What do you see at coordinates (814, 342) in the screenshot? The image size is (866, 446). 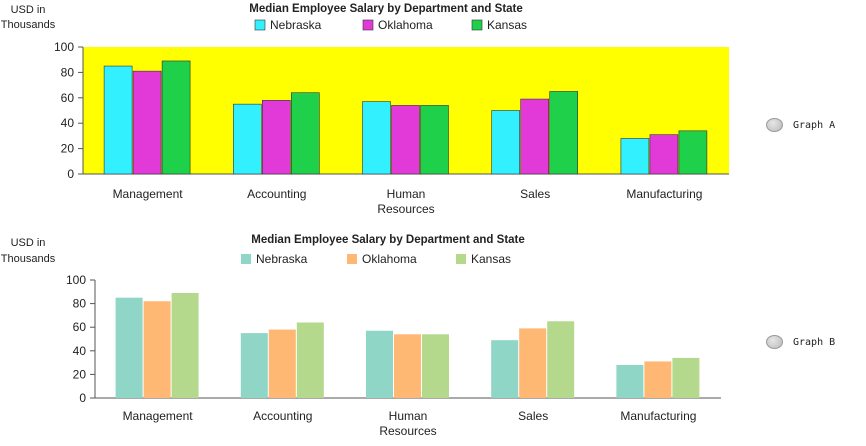 I see `option-label: Graph B` at bounding box center [814, 342].